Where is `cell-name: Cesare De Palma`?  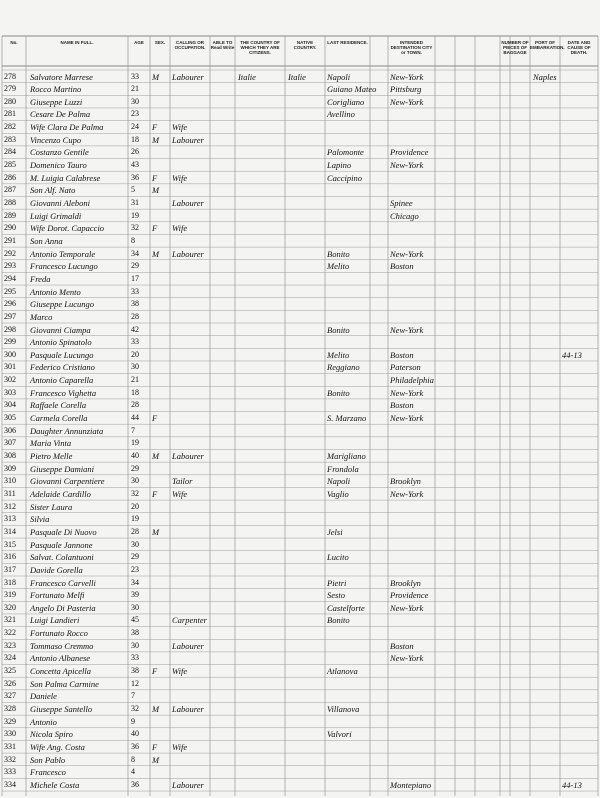 cell-name: Cesare De Palma is located at coordinates (60, 114).